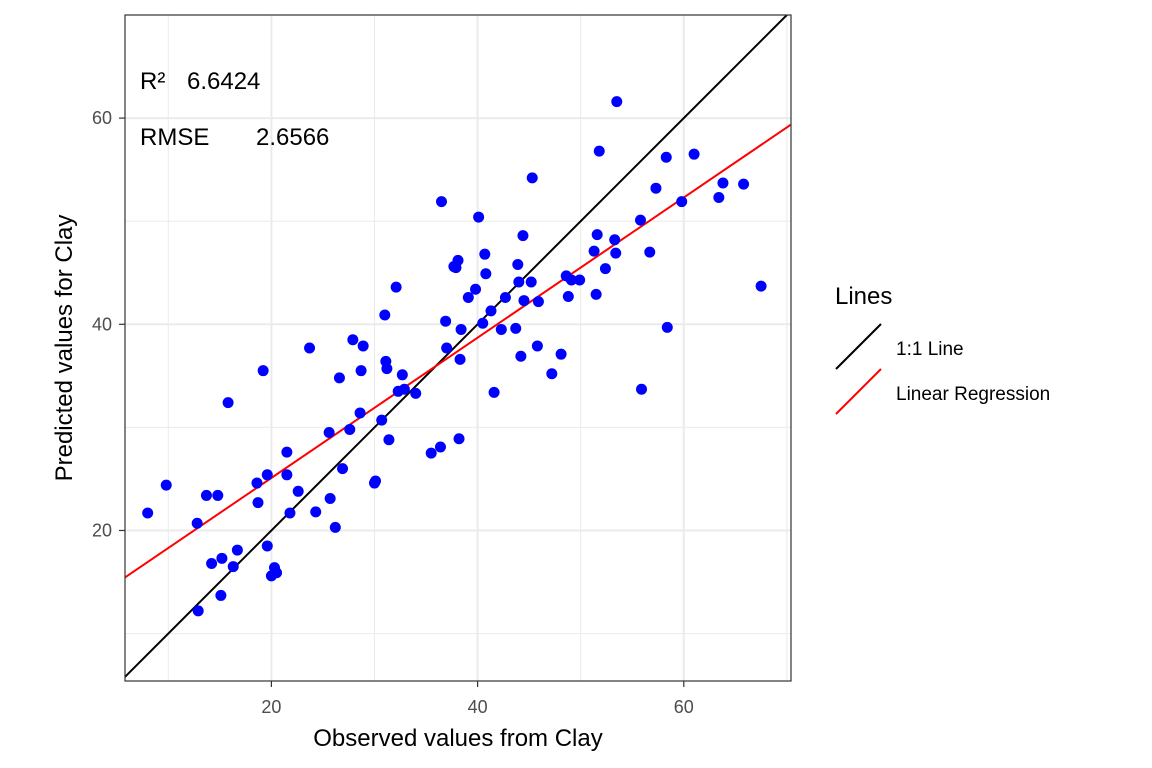 Image resolution: width=1152 pixels, height=768 pixels. Describe the element at coordinates (477, 699) in the screenshot. I see `x-axis-ticks: 20 40 60` at that location.